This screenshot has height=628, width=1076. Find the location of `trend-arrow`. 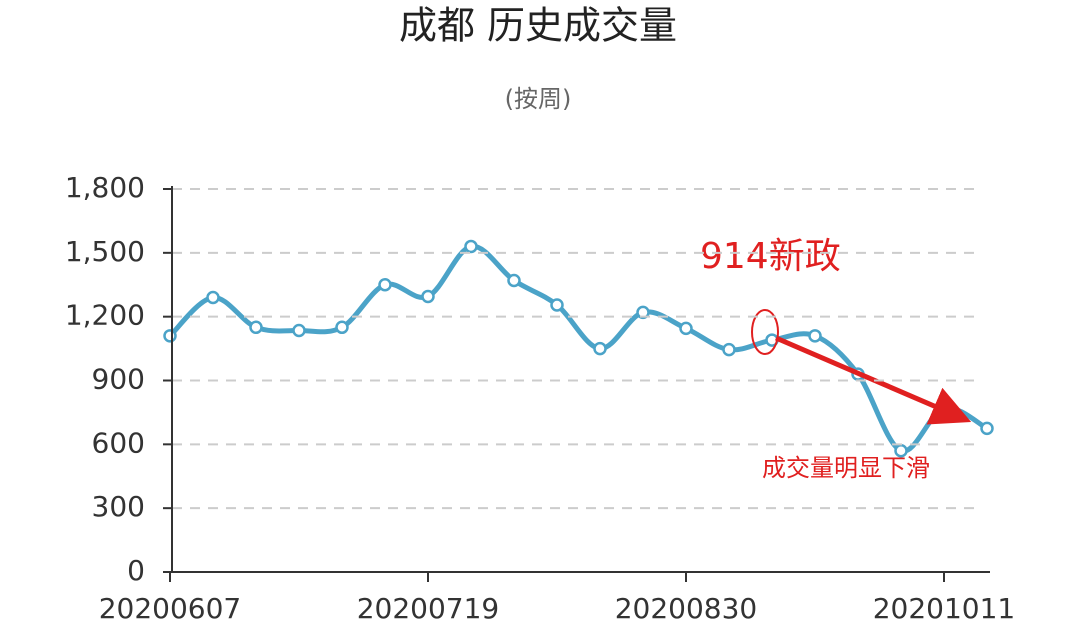

trend-arrow is located at coordinates (873, 380).